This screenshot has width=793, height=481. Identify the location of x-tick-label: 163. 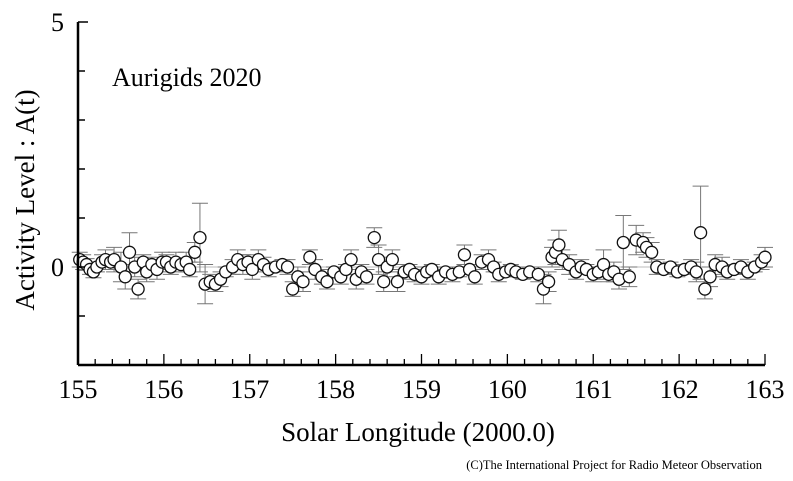
(765, 389).